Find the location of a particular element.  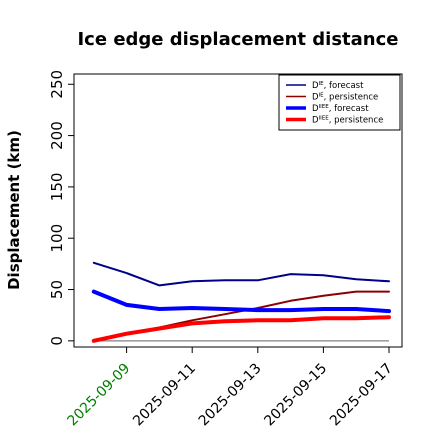

plot-layer is located at coordinates (241, 302).